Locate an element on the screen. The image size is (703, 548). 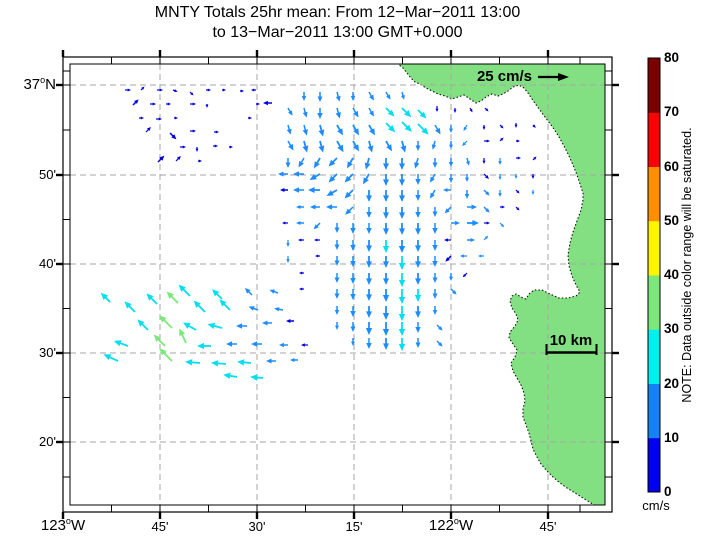
scale-arrow-glyph is located at coordinates (553, 77).